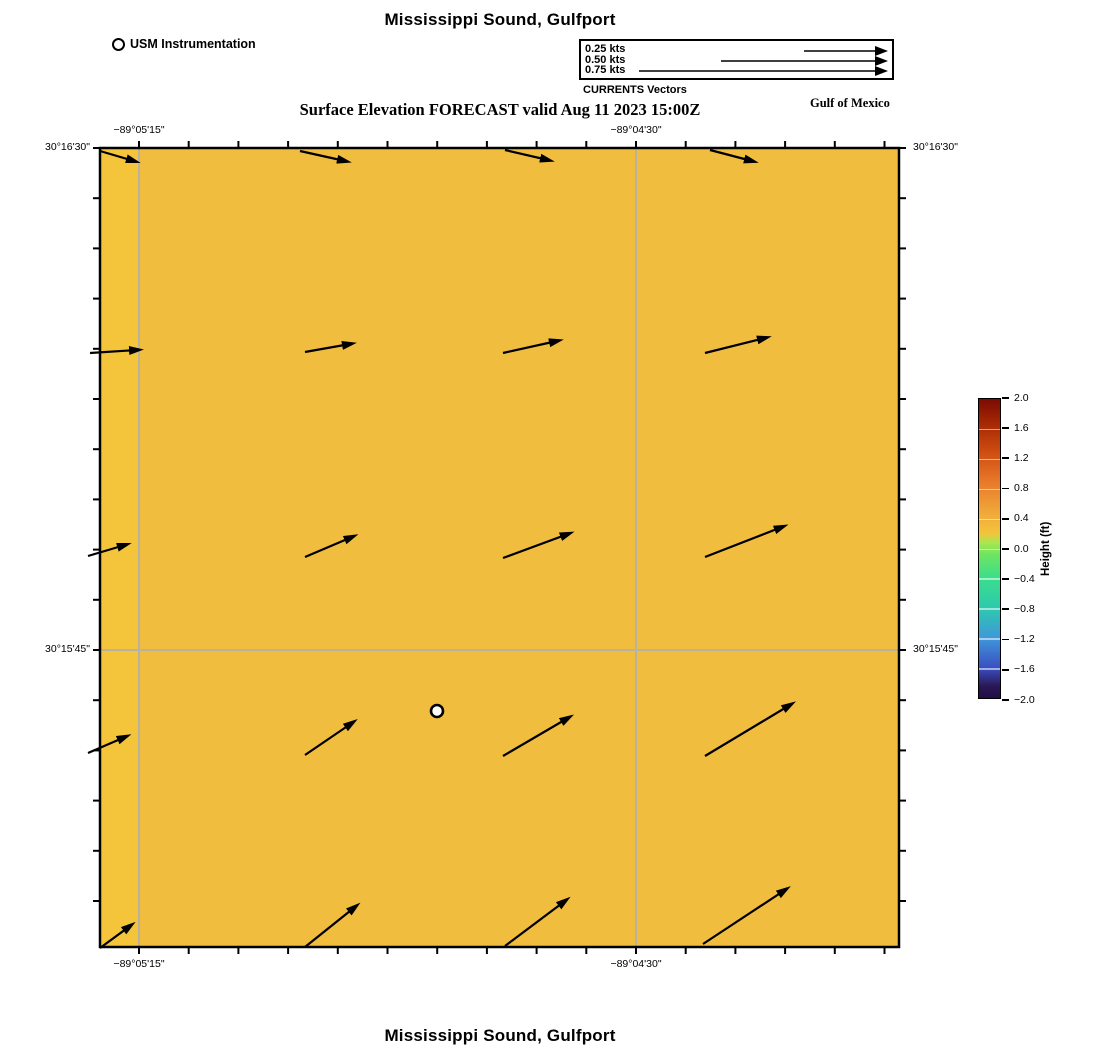 This screenshot has width=1100, height=1050. Describe the element at coordinates (636, 964) in the screenshot. I see `axis-tick-label-bottom: −89°04'30"` at that location.